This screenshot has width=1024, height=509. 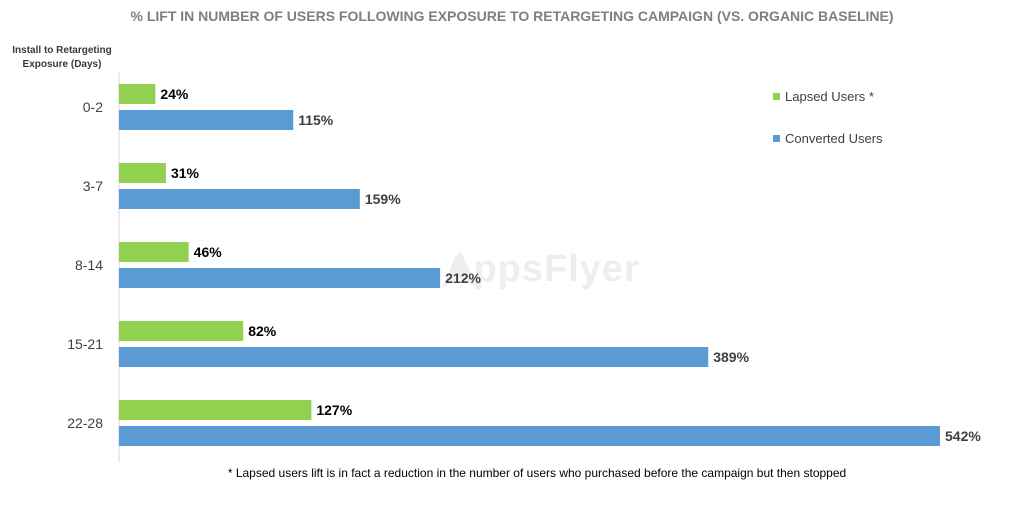 I want to click on category-label-3-7: 3-7, so click(x=93, y=186).